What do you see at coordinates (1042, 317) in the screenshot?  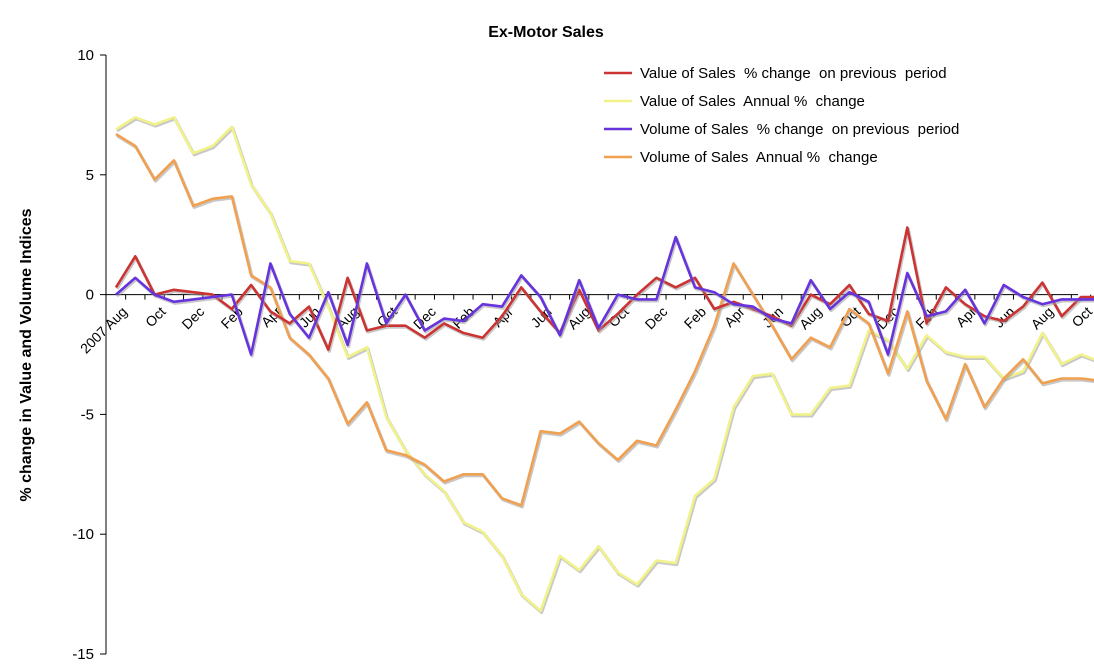 I see `x-tick-label: Aug` at bounding box center [1042, 317].